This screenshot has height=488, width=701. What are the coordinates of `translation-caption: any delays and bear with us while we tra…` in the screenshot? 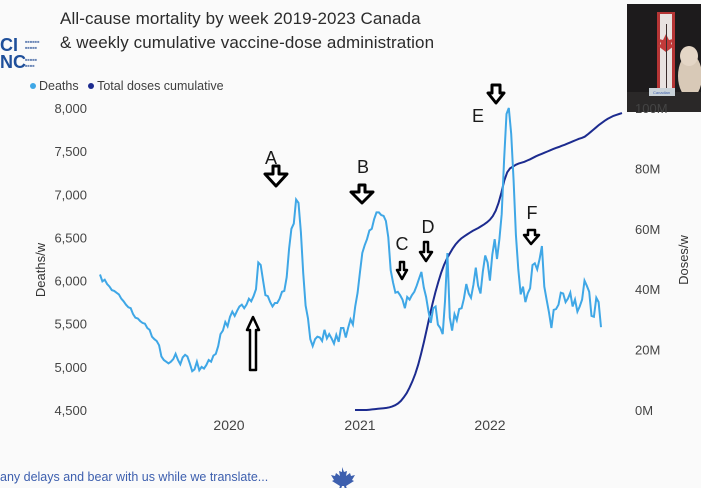 It's located at (134, 477).